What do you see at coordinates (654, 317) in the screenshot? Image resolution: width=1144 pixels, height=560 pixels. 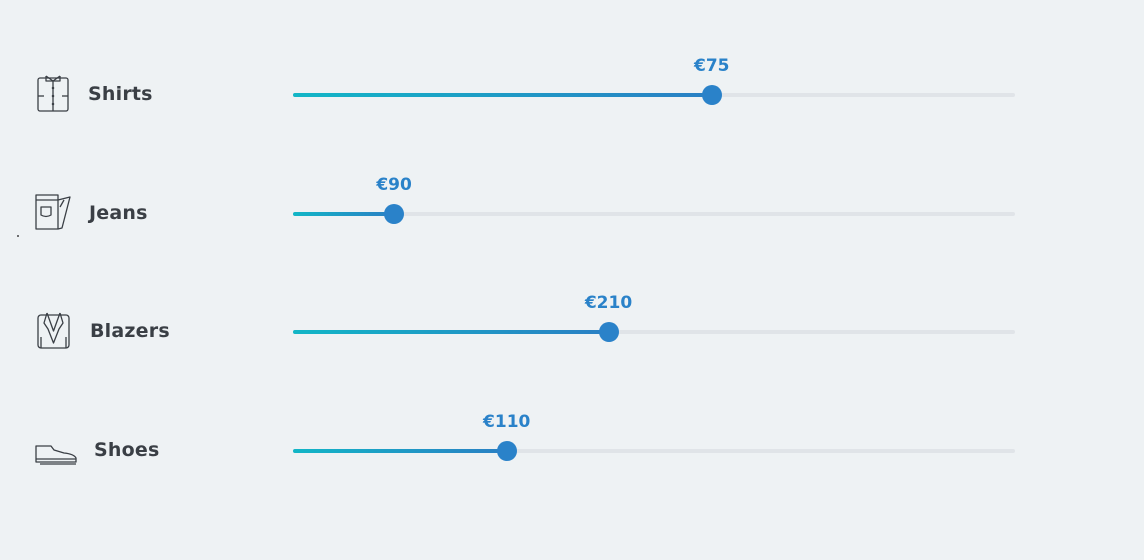 I see `slider-track: €210` at bounding box center [654, 317].